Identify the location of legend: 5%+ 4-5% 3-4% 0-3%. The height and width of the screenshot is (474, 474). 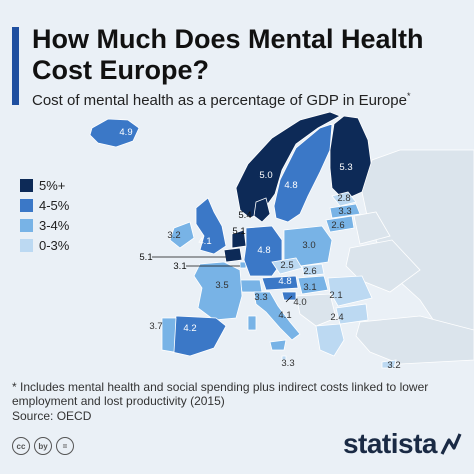
(44, 215).